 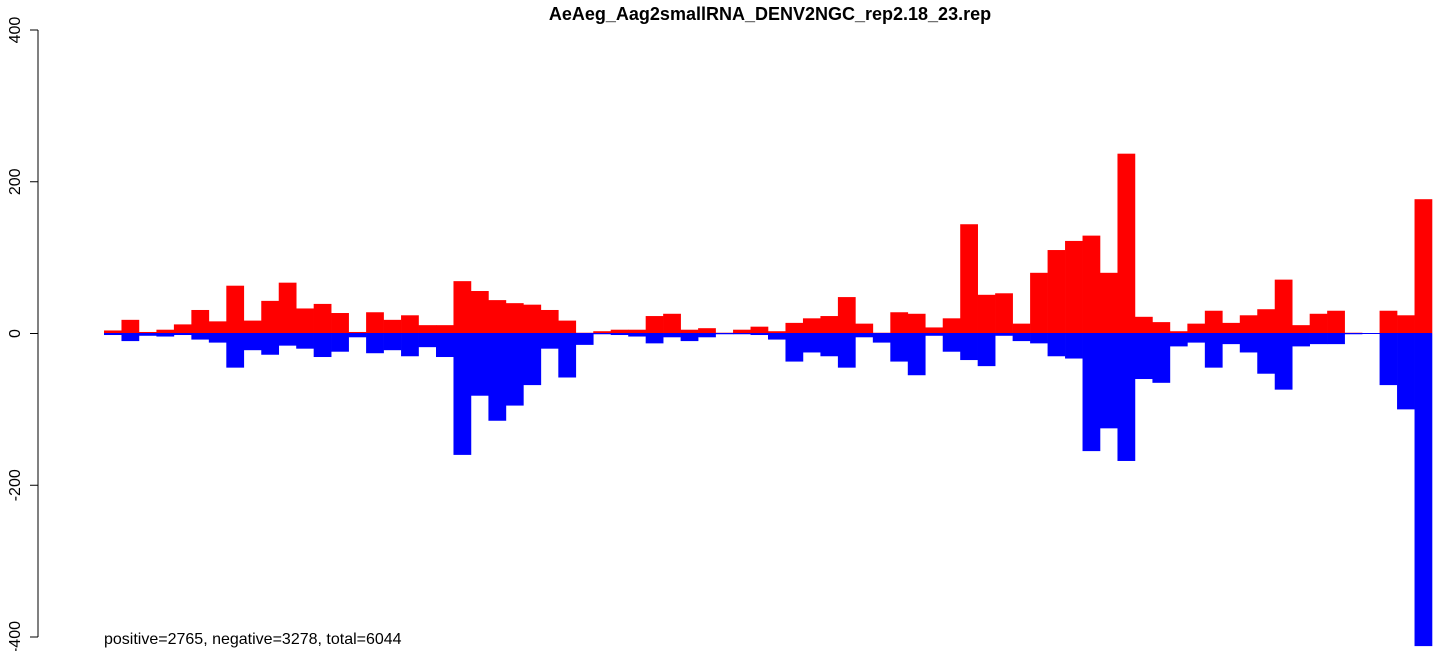 I want to click on y-tick-label: 0, so click(x=15, y=333).